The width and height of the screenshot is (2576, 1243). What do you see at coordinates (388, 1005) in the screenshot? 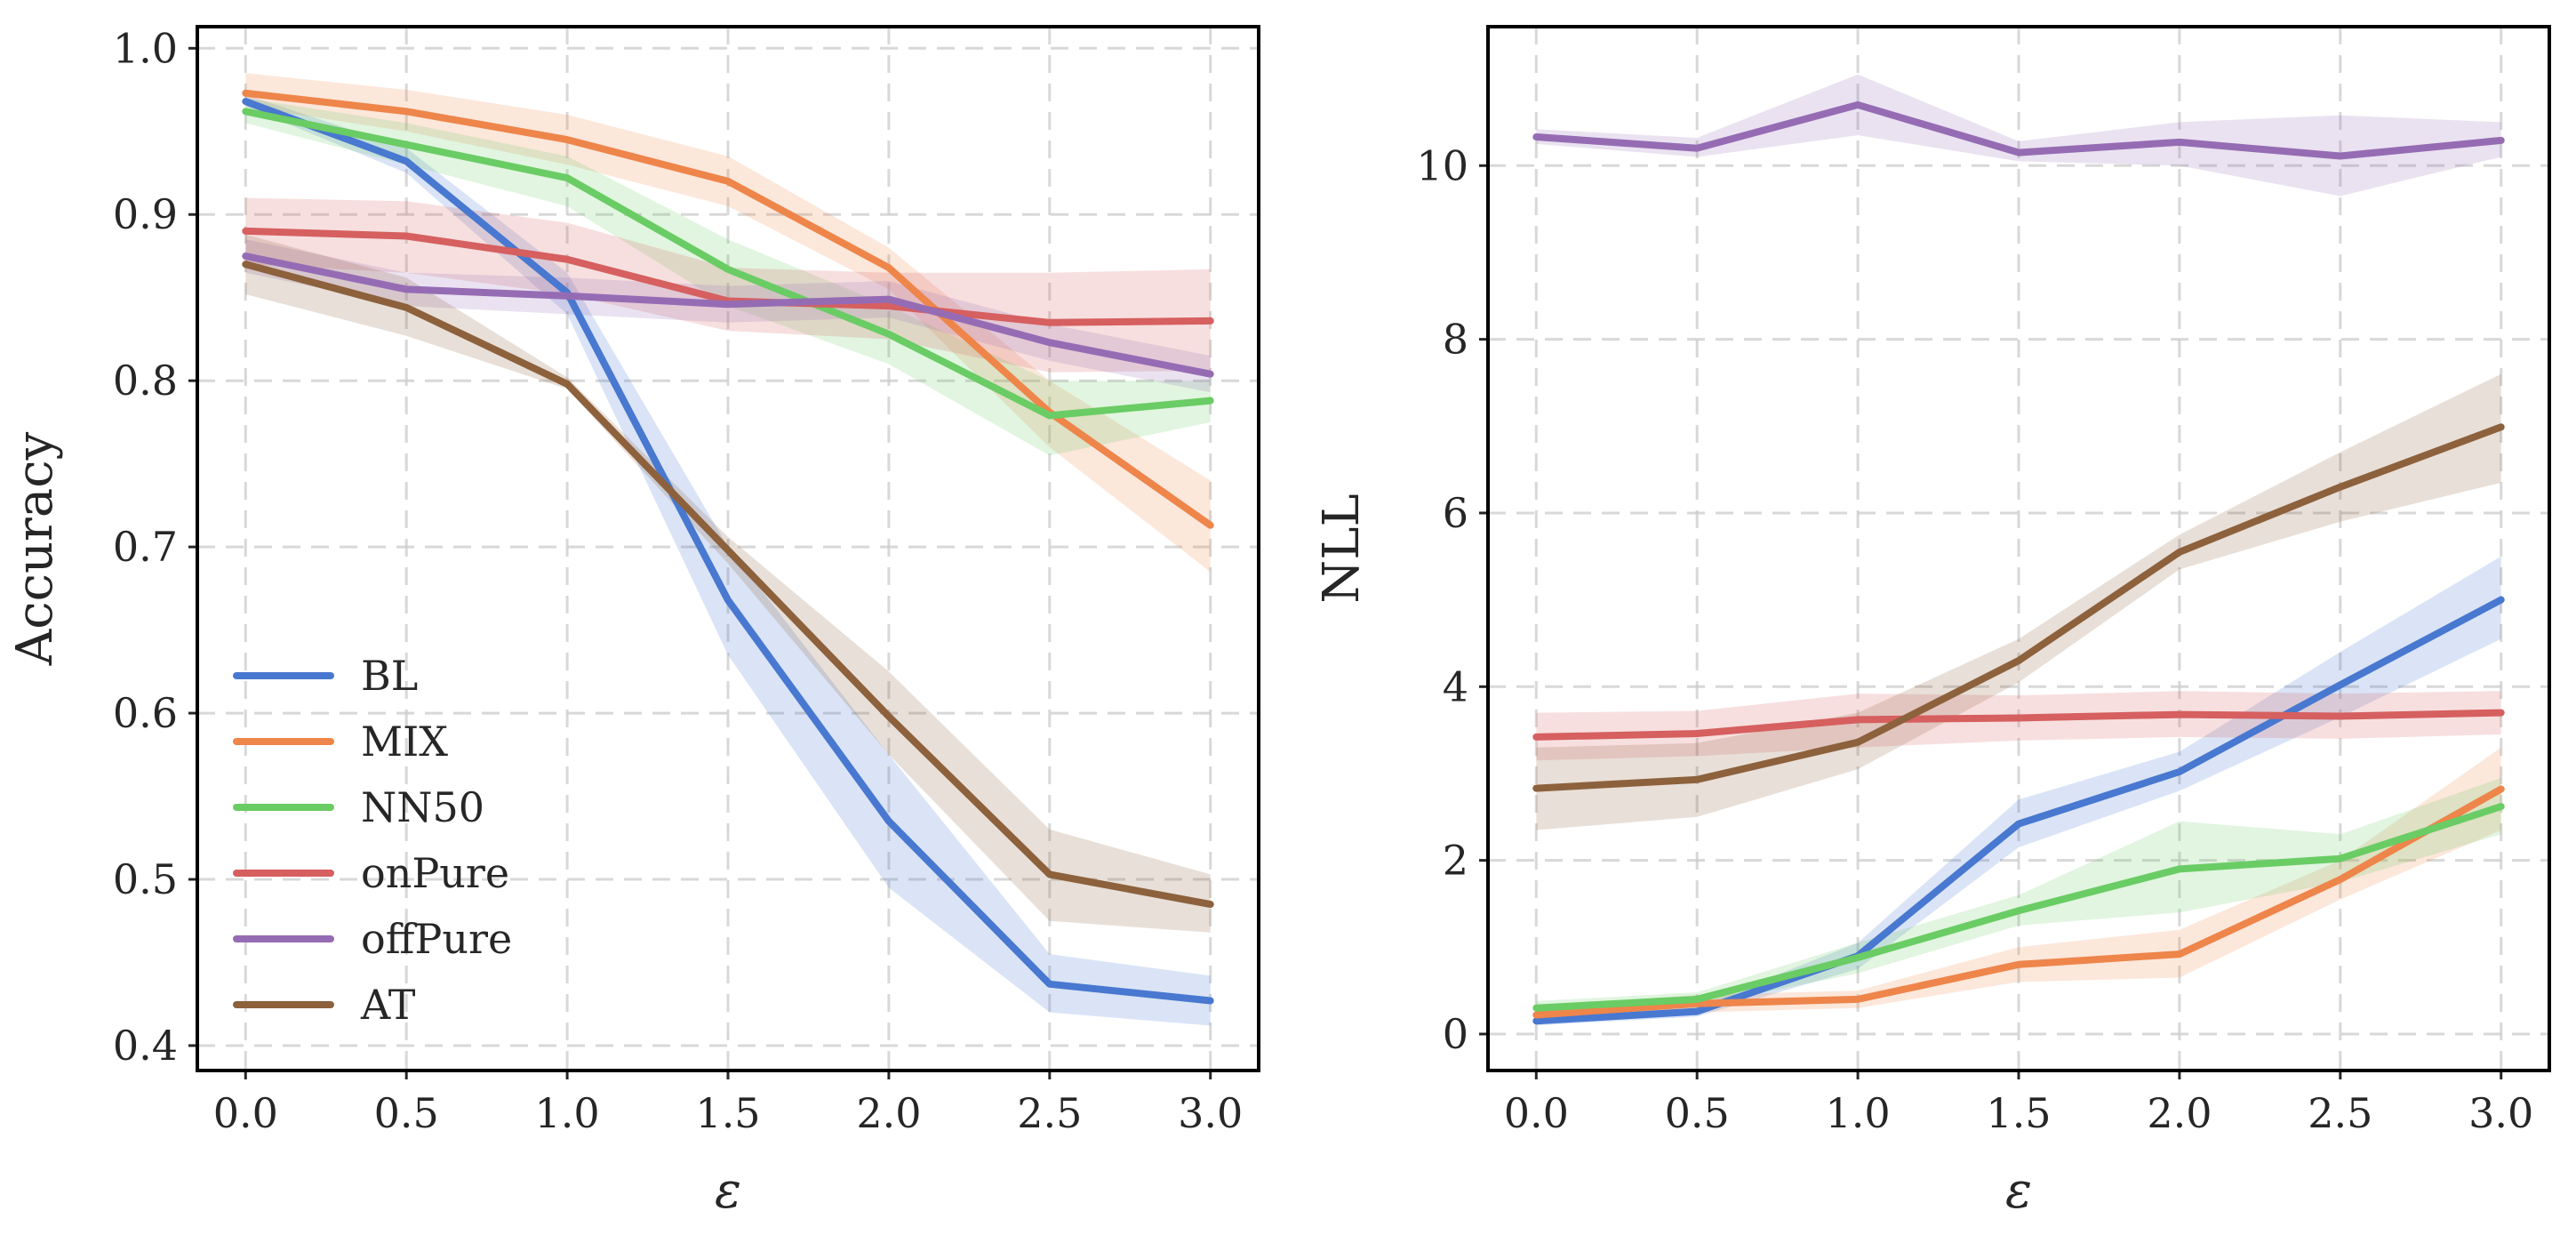
I see `legend-label-at: AT` at bounding box center [388, 1005].